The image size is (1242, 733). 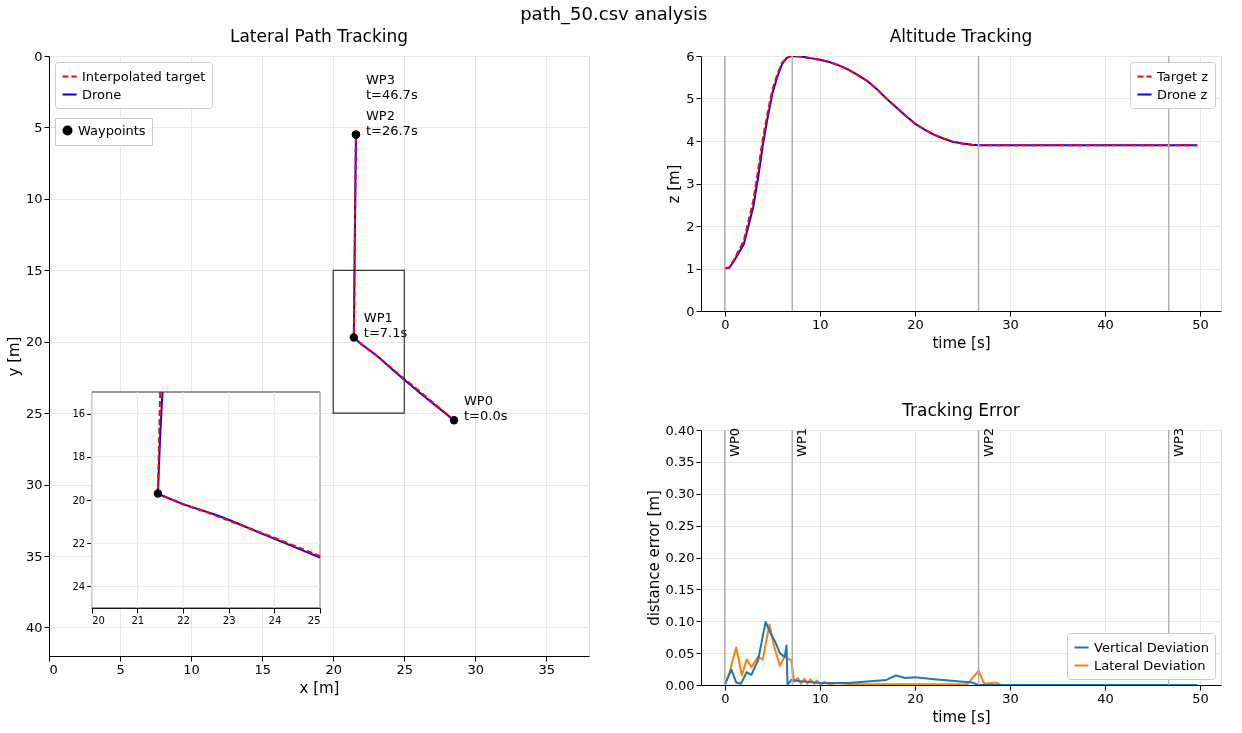 What do you see at coordinates (680, 621) in the screenshot?
I see `y-tick-label: 0.10` at bounding box center [680, 621].